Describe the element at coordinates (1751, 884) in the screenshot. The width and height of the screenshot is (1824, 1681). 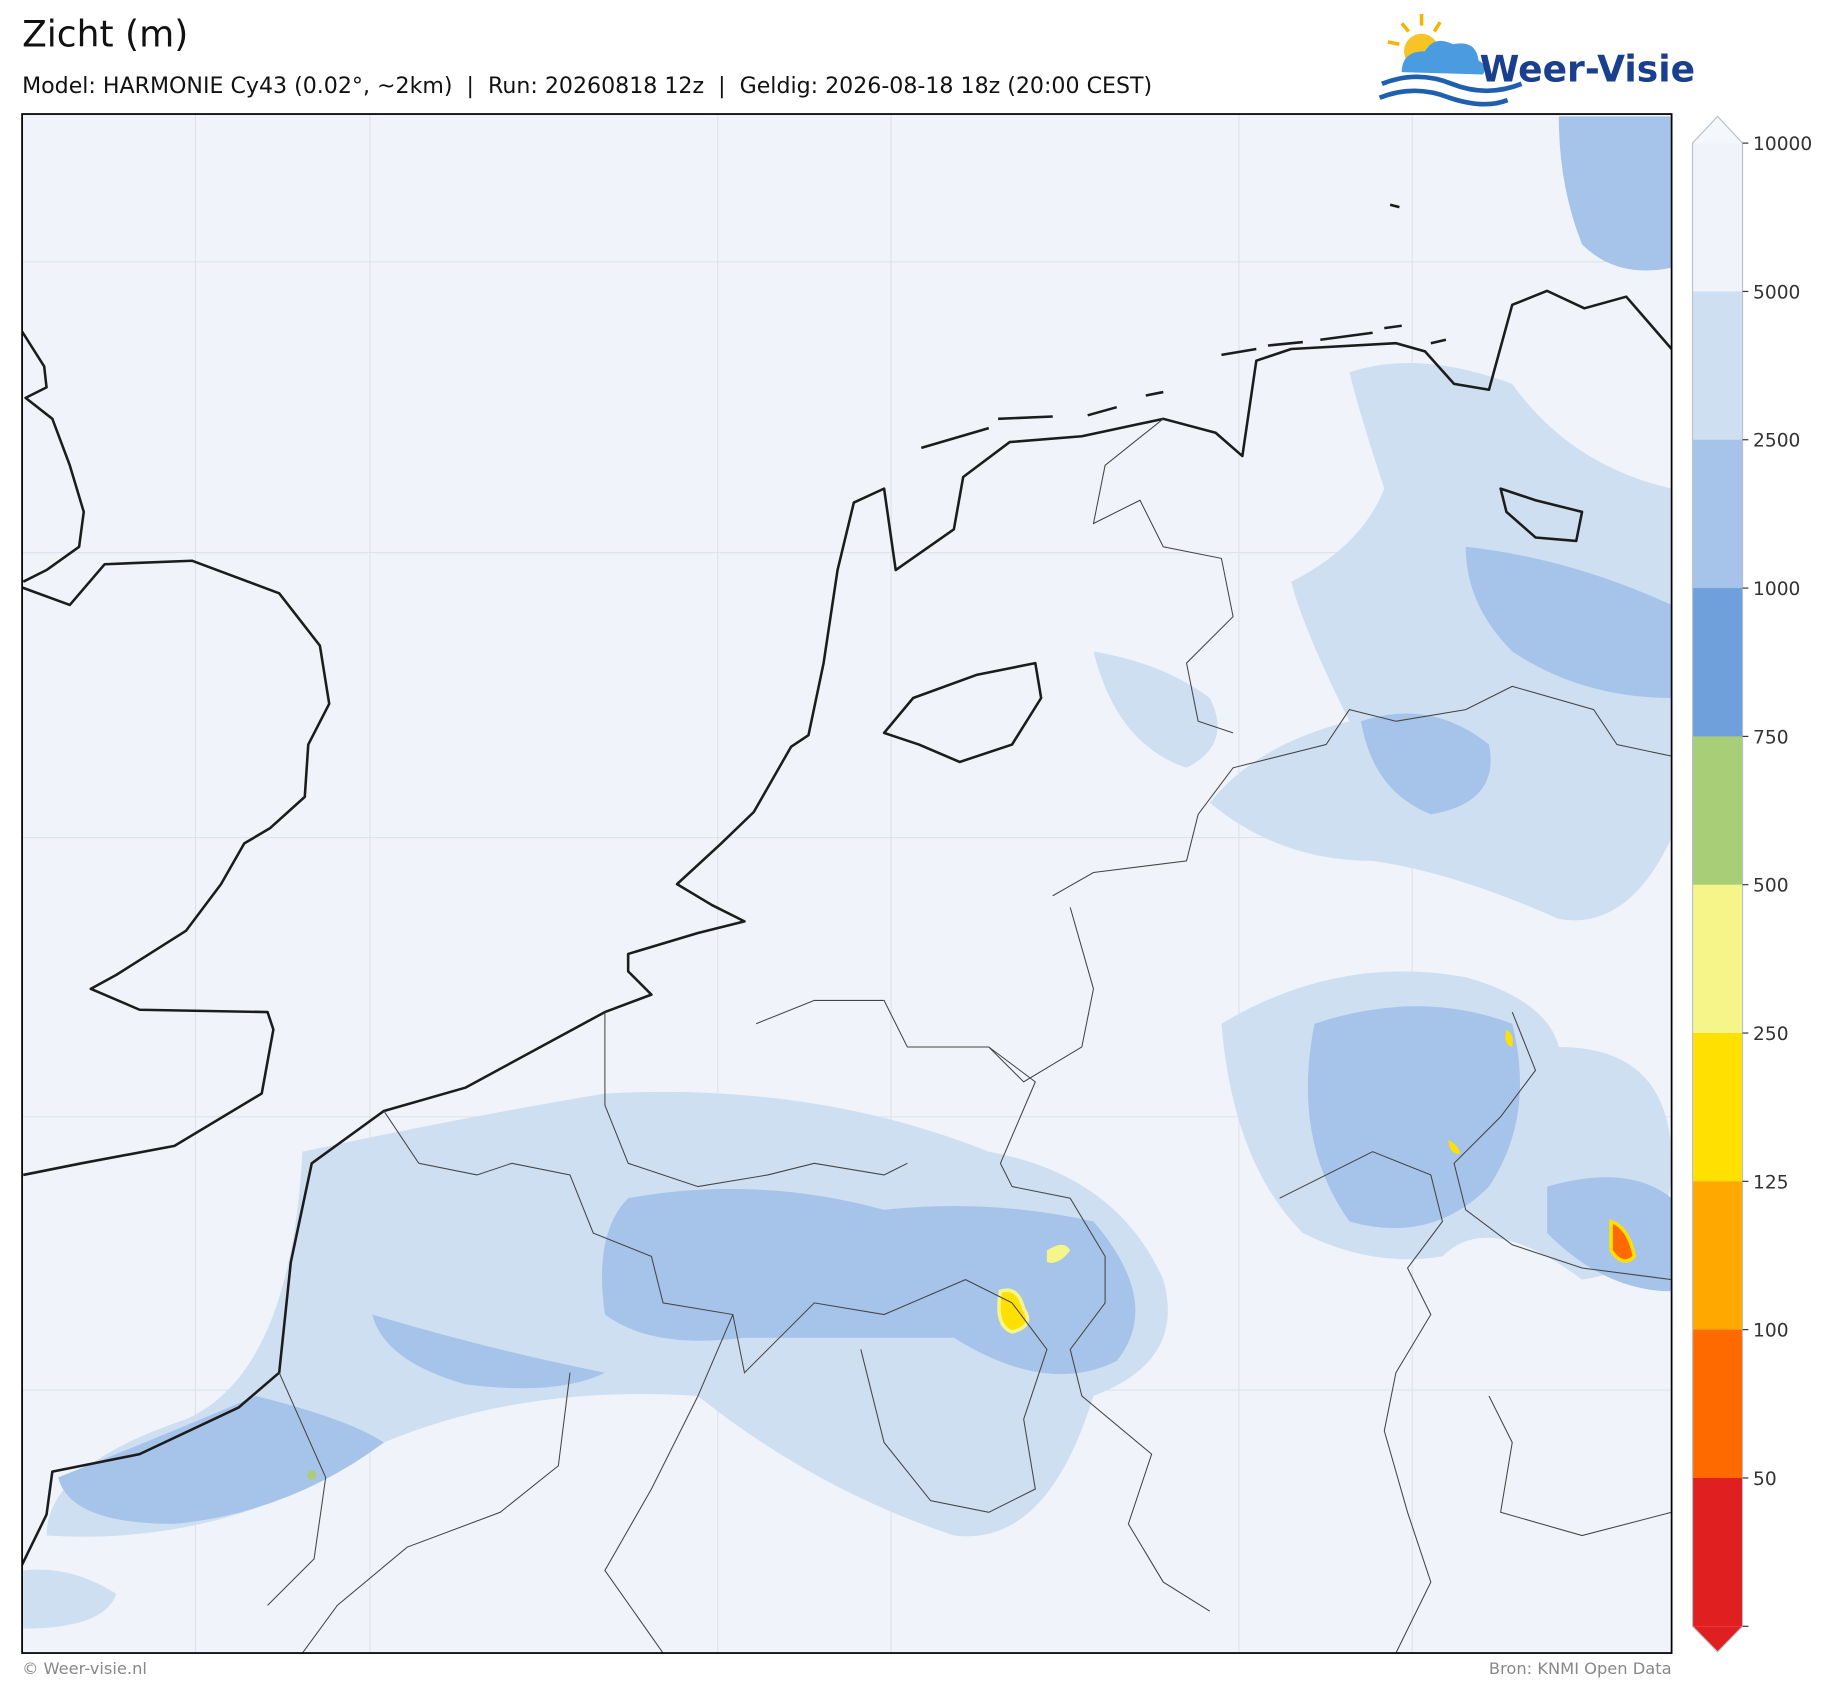
I see `colorbar: 10000 5000 2500 1000 750 500 250 125 100 50` at that location.